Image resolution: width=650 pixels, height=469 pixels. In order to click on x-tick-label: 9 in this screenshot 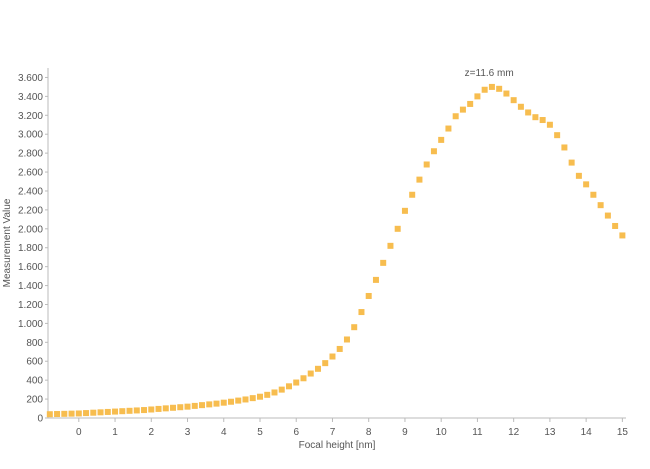, I will do `click(405, 432)`.